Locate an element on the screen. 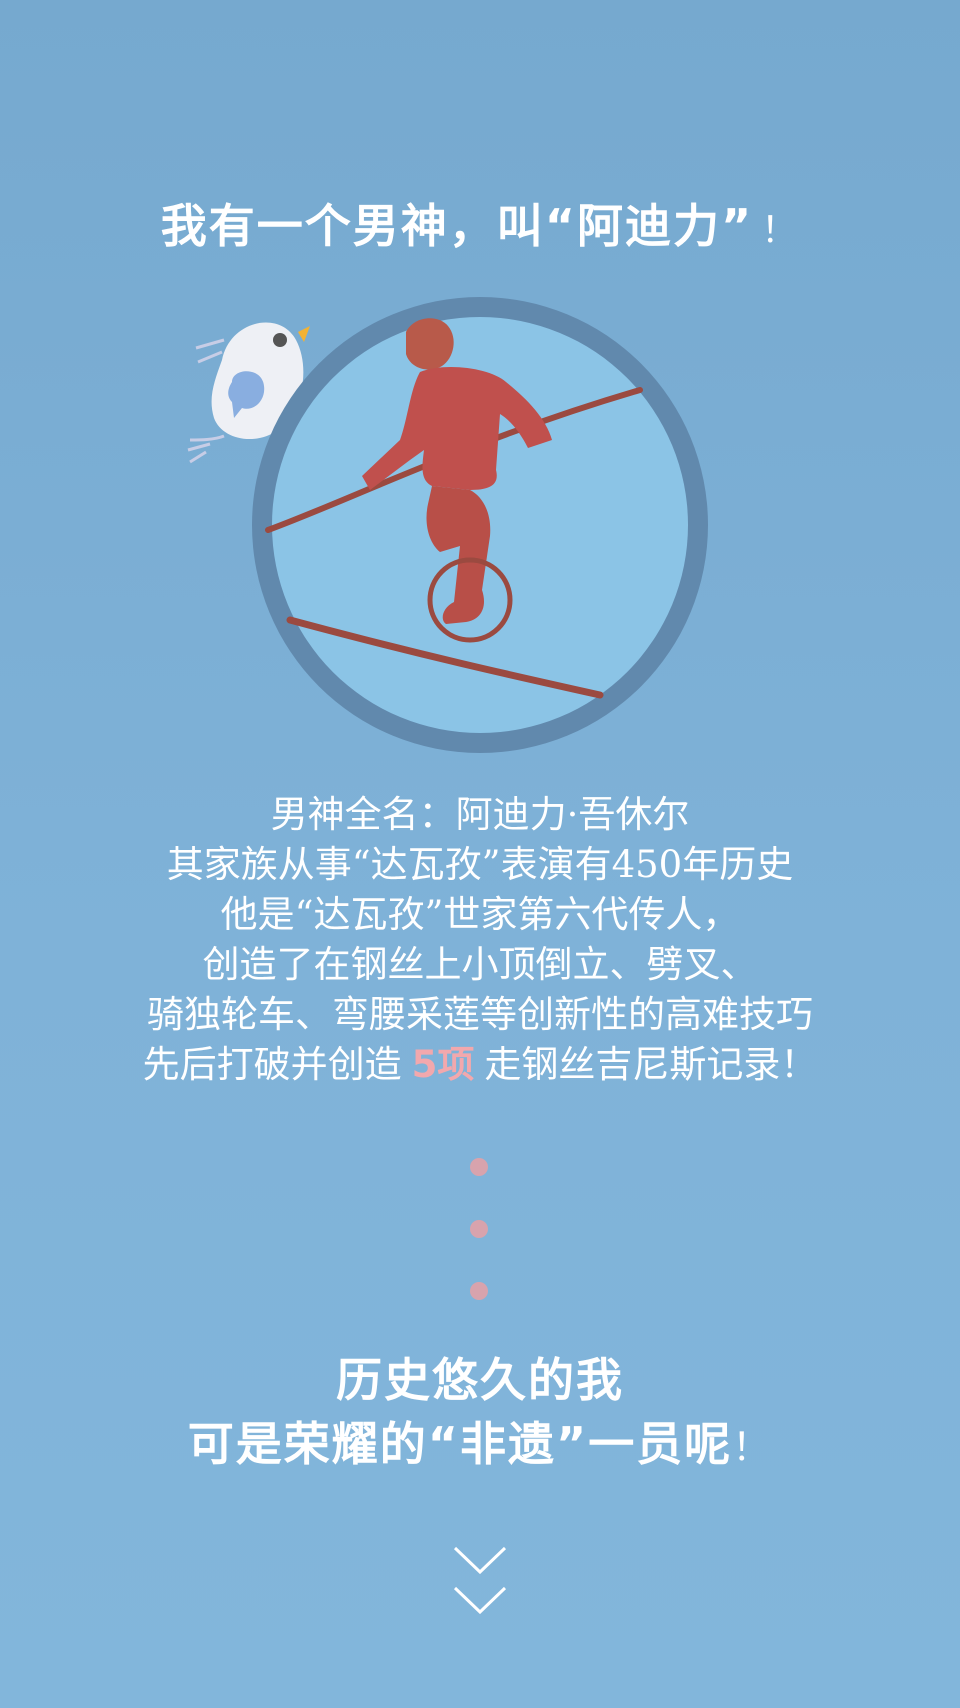 The image size is (960, 1708). records-prefix: 先后打破并创造 is located at coordinates (272, 1064).